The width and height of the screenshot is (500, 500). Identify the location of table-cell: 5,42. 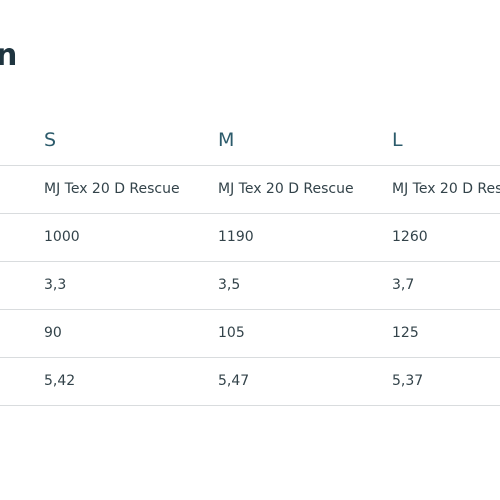
(60, 381).